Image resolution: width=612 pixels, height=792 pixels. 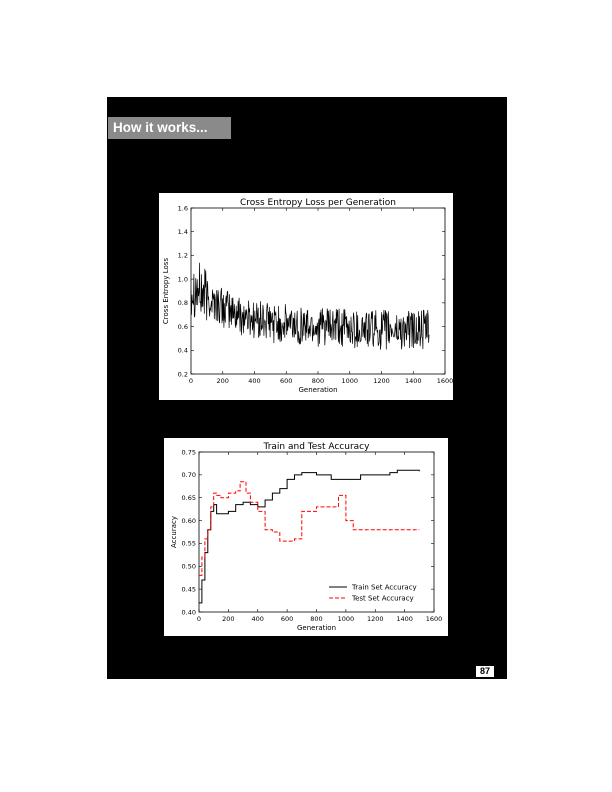 What do you see at coordinates (166, 291) in the screenshot?
I see `y-axis-label: Cross Entropy Loss` at bounding box center [166, 291].